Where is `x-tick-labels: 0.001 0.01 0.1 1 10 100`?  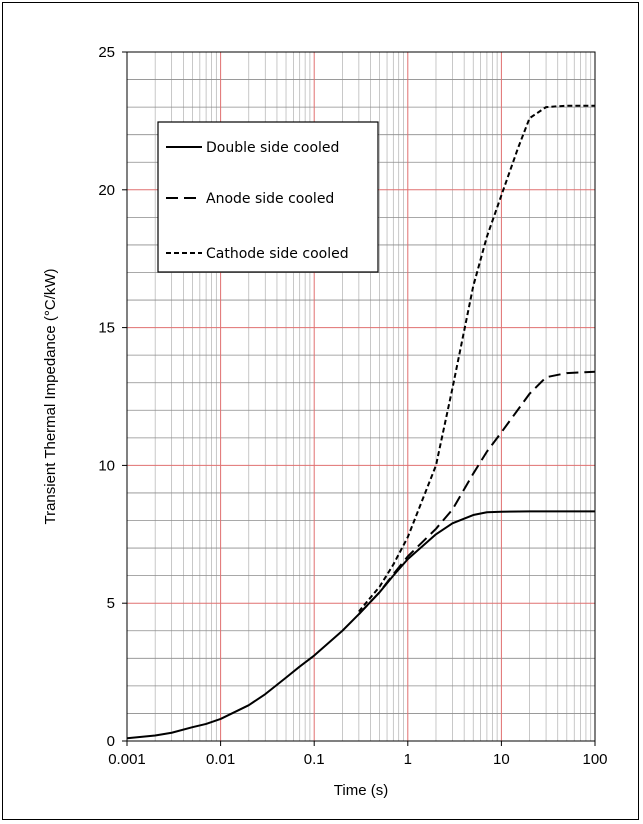
x-tick-labels: 0.001 0.01 0.1 1 10 100 is located at coordinates (357, 759).